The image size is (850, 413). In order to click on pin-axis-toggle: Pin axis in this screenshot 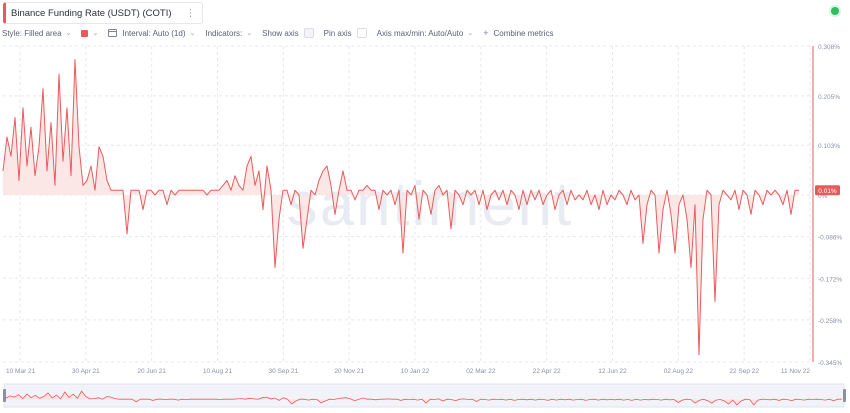, I will do `click(345, 33)`.